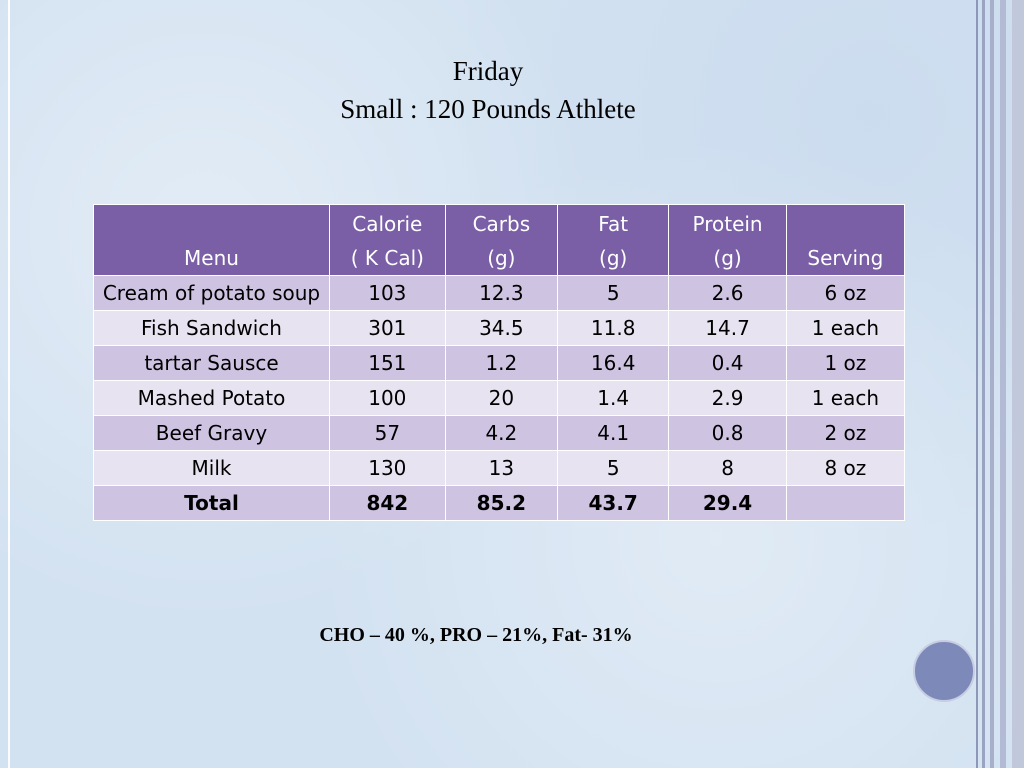 This screenshot has width=1024, height=768. I want to click on cell-calorie: 103, so click(387, 293).